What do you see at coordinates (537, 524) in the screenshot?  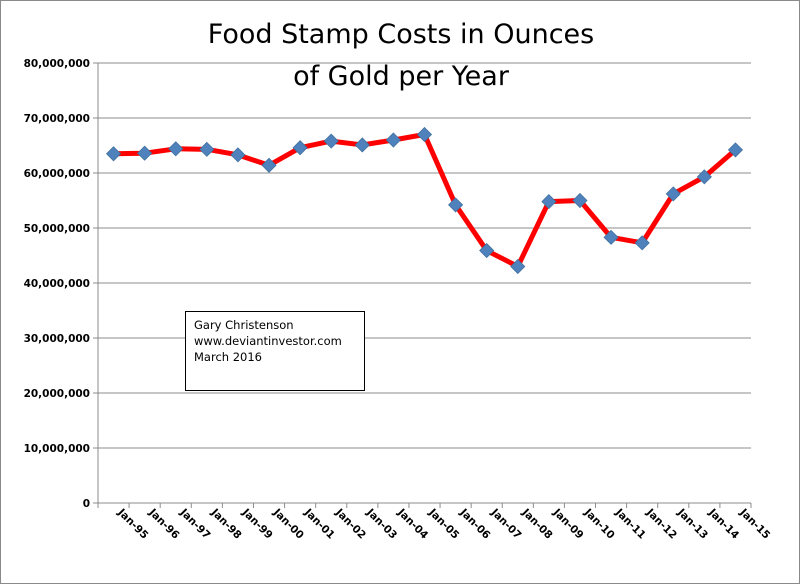 I see `x-tick-label: Jan-08` at bounding box center [537, 524].